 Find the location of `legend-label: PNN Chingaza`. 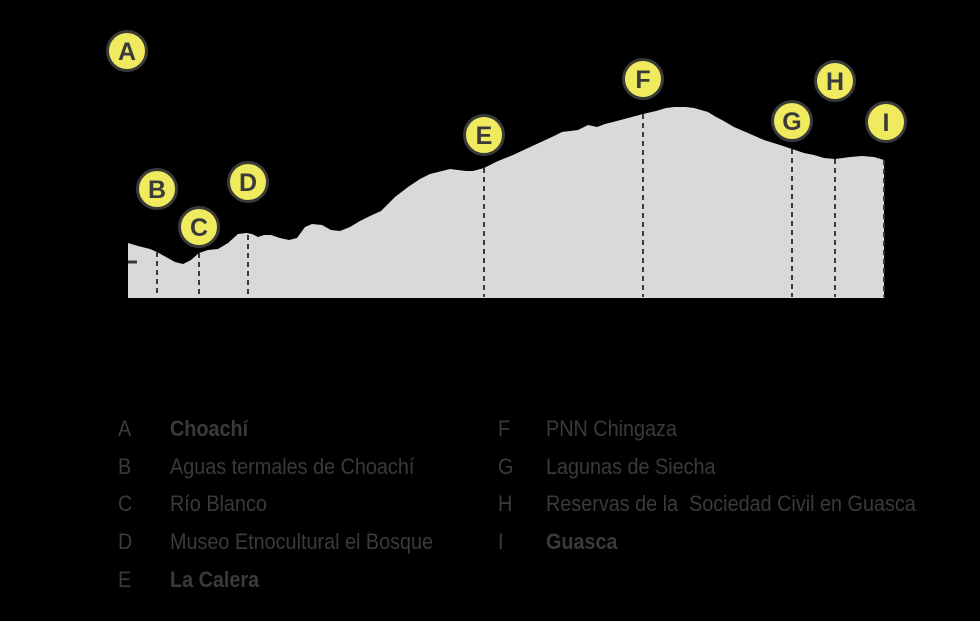

legend-label: PNN Chingaza is located at coordinates (611, 428).